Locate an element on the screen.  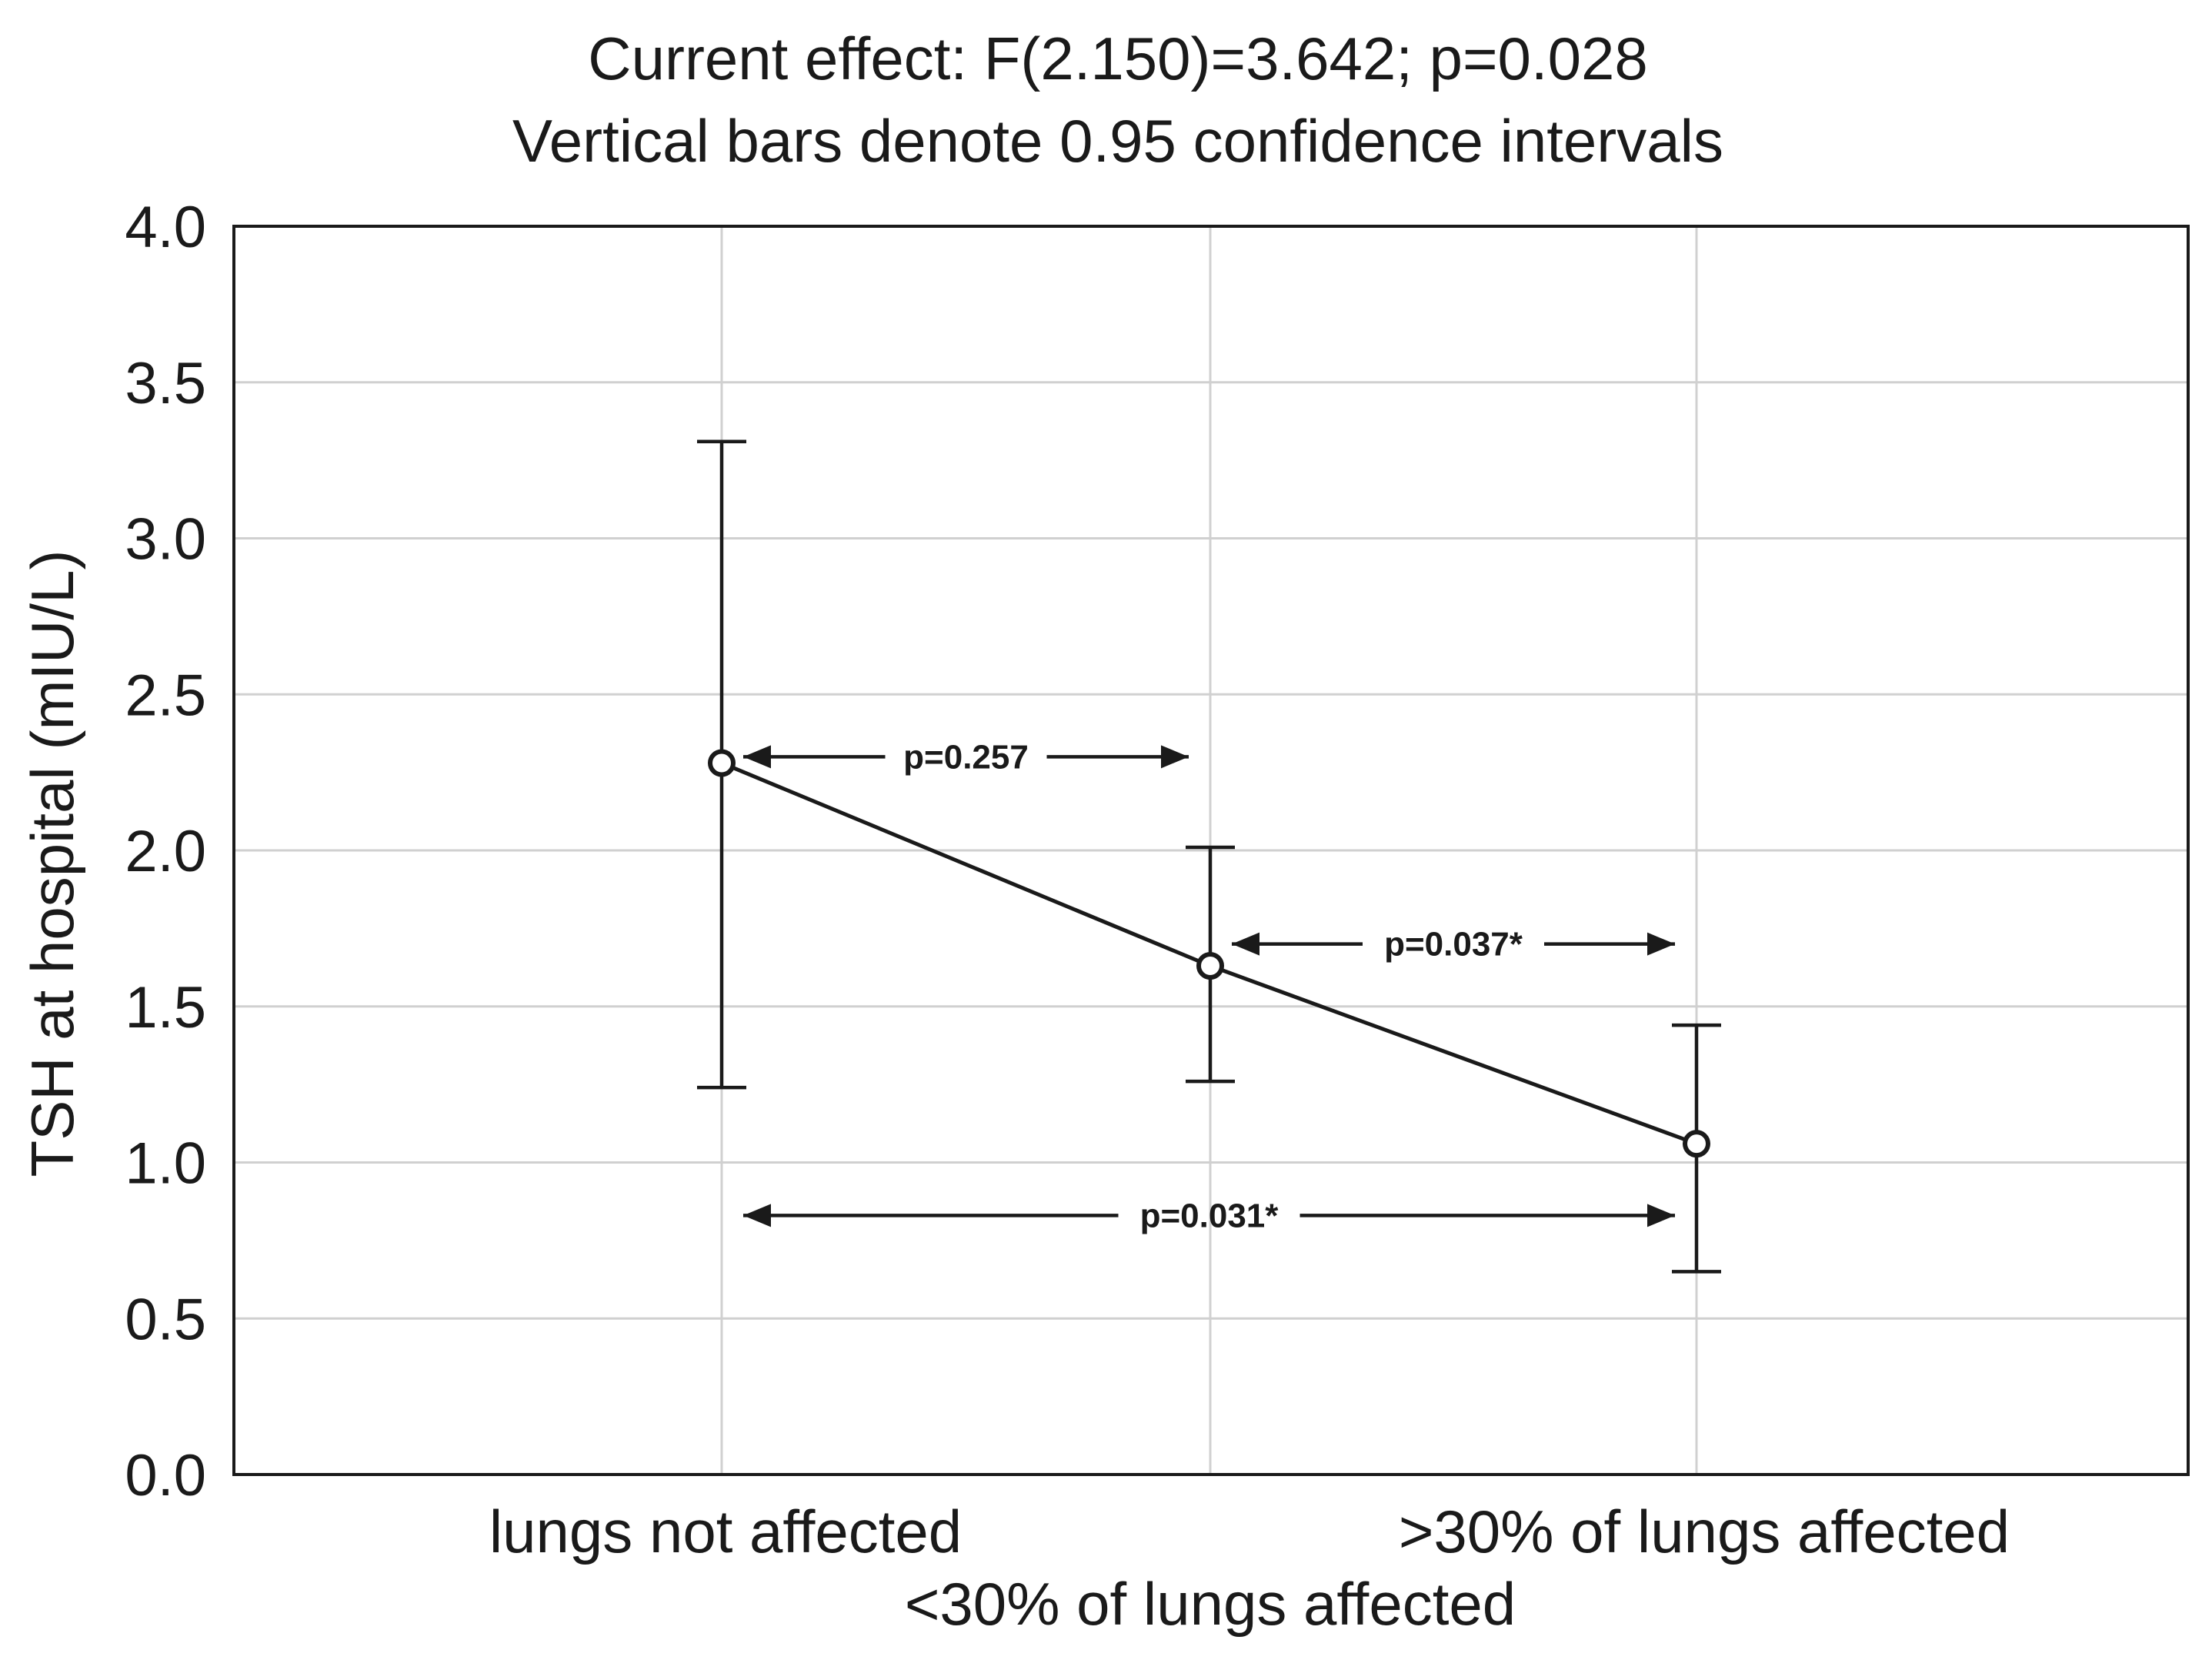
y-tick-label: 3.5 is located at coordinates (165, 383).